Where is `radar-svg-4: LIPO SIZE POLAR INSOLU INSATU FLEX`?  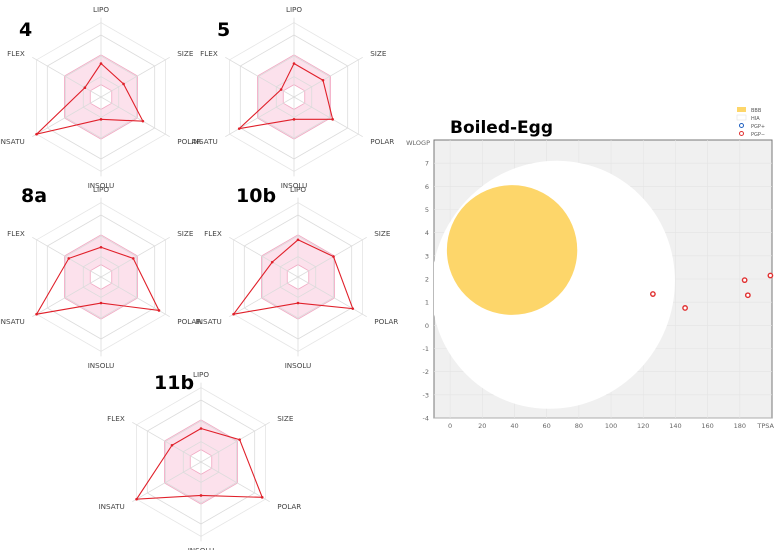 radar-svg-4: LIPO SIZE POLAR INSOLU INSATU FLEX is located at coordinates (100, 97).